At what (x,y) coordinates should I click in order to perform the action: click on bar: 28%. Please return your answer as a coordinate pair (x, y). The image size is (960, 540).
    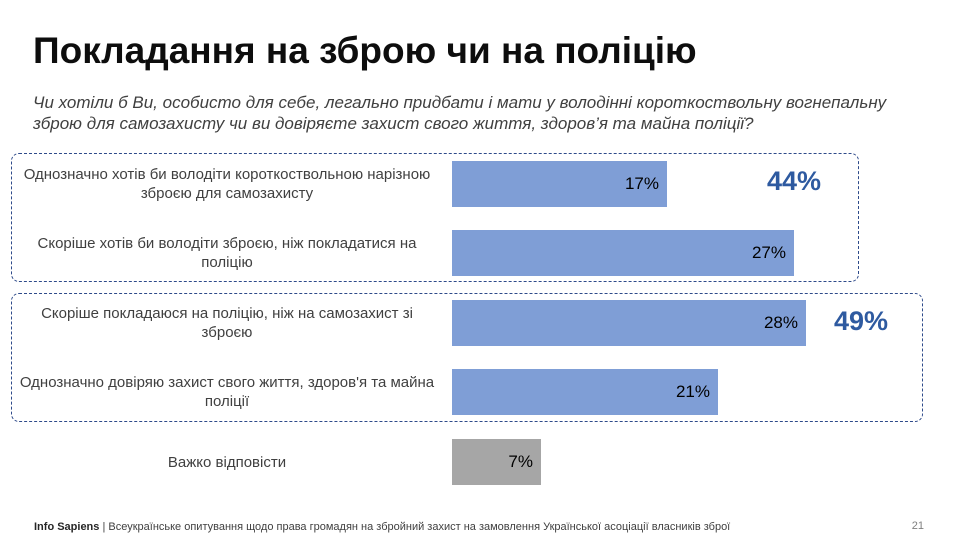
    Looking at the image, I should click on (629, 323).